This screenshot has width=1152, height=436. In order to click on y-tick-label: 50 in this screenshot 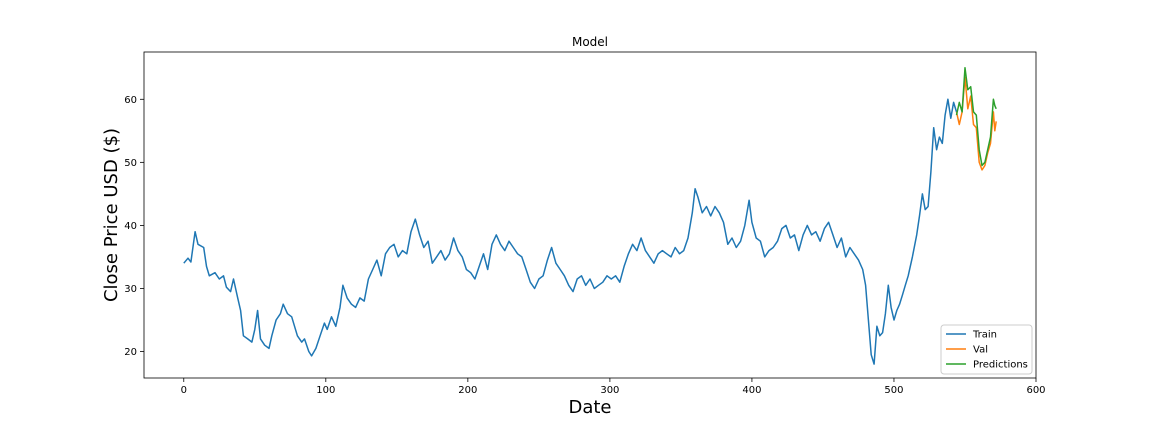, I will do `click(130, 163)`.